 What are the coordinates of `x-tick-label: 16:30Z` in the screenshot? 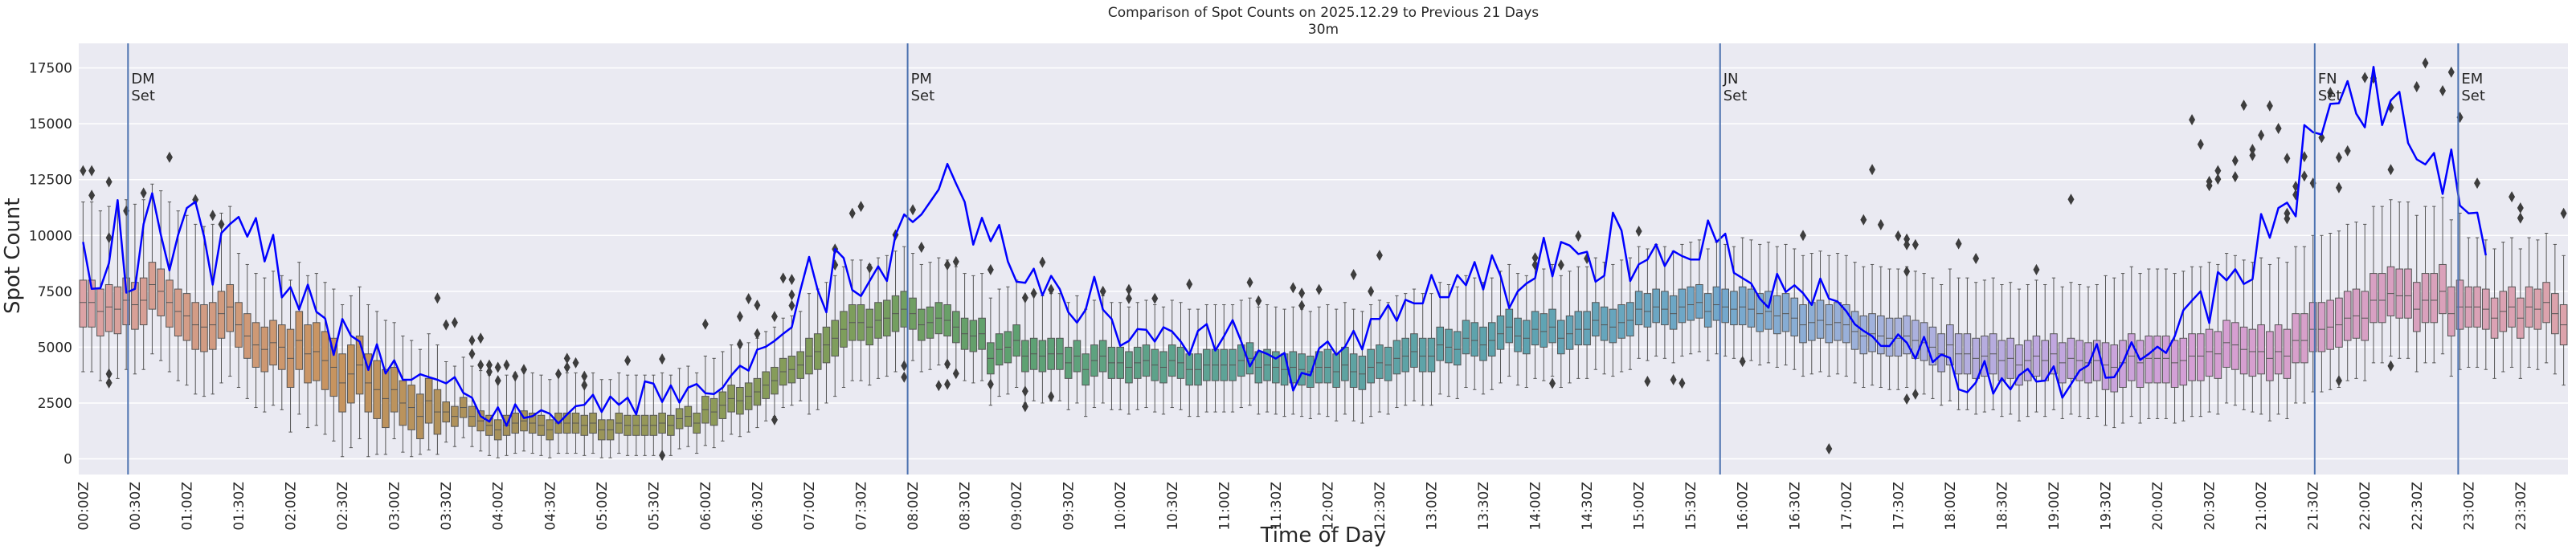 It's located at (1795, 506).